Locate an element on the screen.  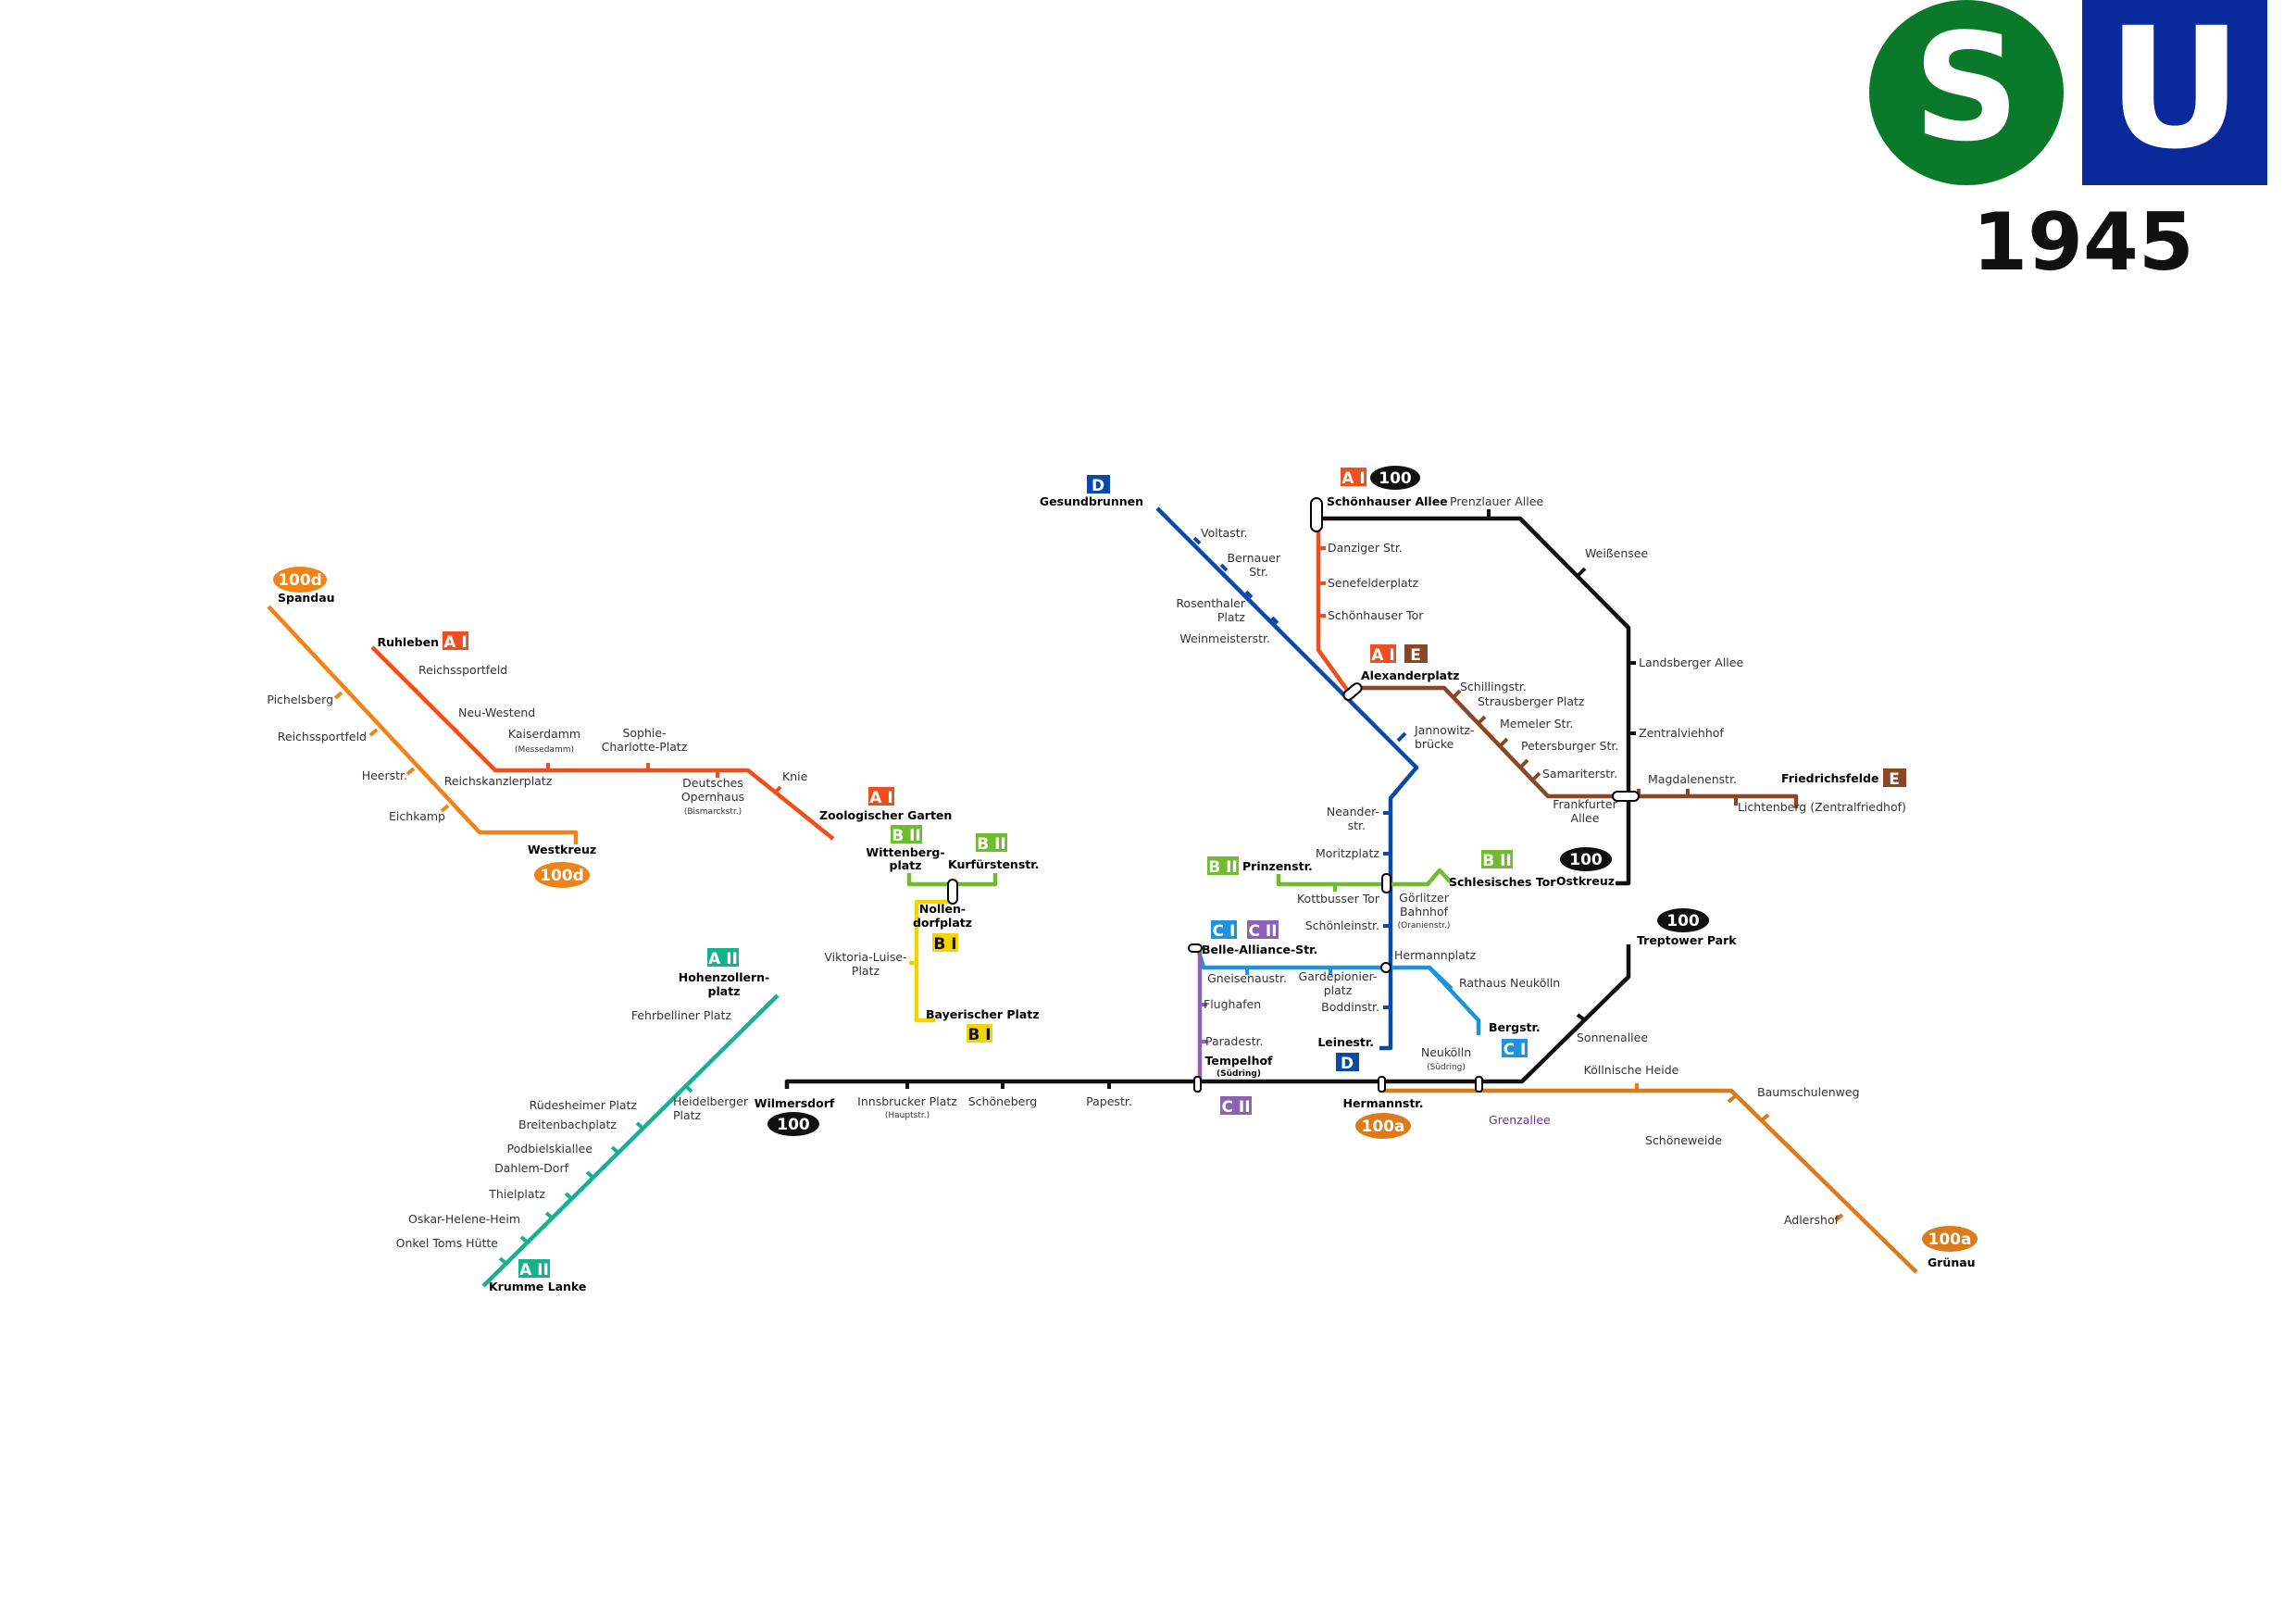
line-u-ai-west is located at coordinates (602, 743).